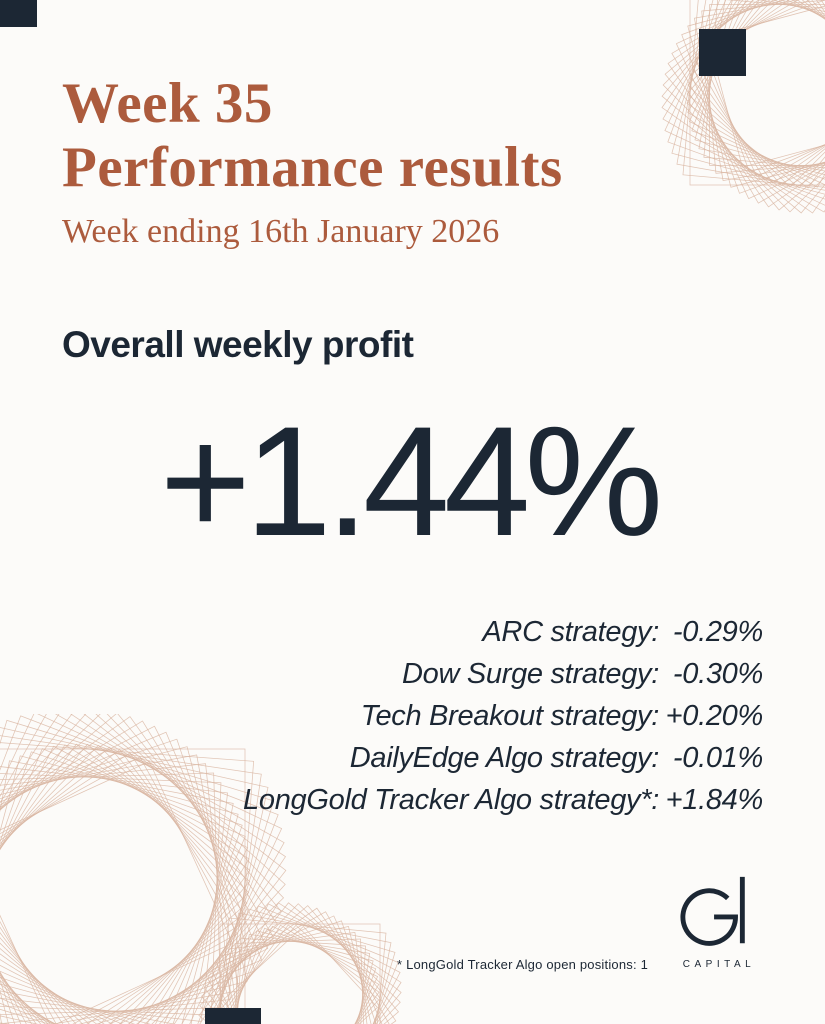  I want to click on strategy-row: Dow Surge strategy: -0.30%, so click(503, 679).